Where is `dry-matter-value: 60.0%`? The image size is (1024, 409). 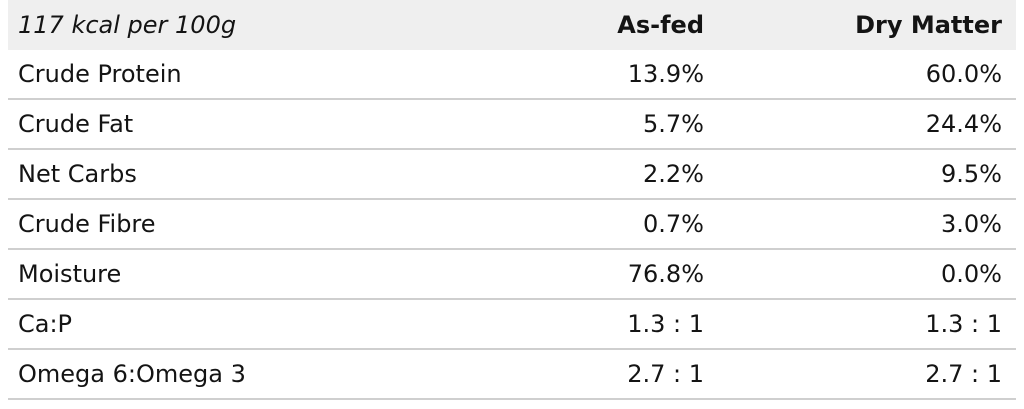 dry-matter-value: 60.0% is located at coordinates (963, 74).